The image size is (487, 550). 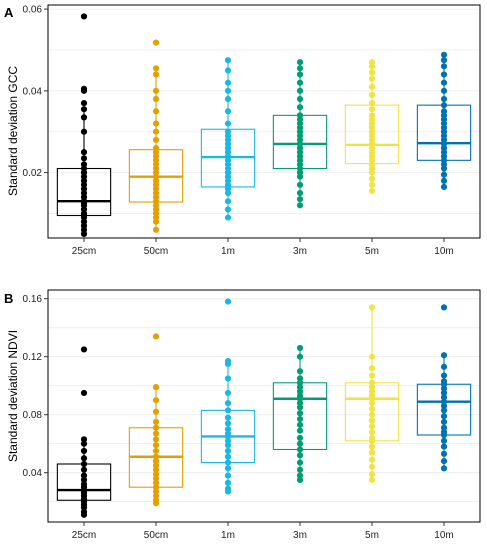 What do you see at coordinates (300, 251) in the screenshot?
I see `panel-a-x-tick-label: 3m` at bounding box center [300, 251].